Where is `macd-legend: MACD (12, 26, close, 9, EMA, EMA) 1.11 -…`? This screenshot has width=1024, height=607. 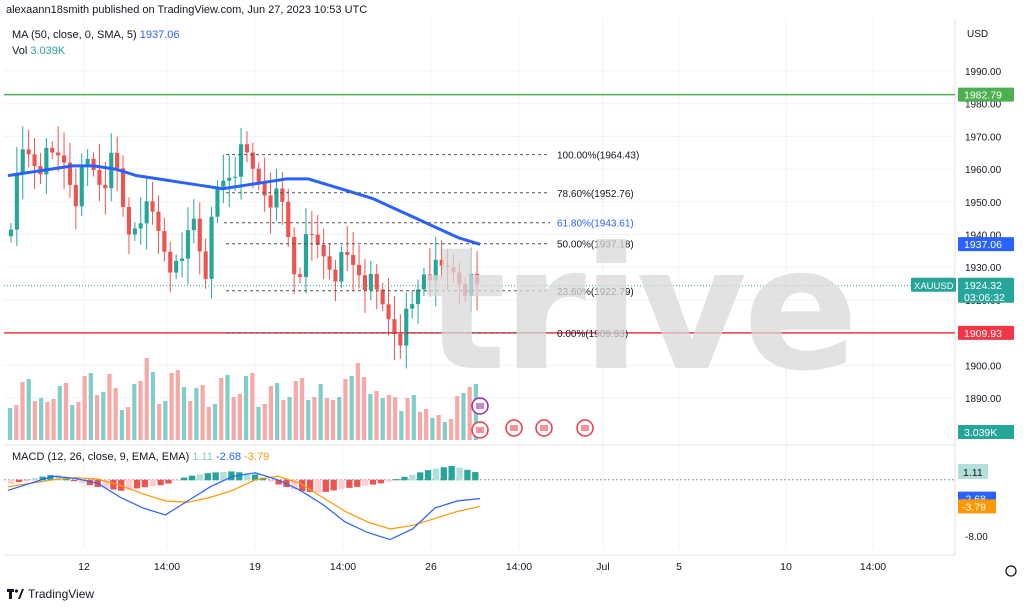 macd-legend: MACD (12, 26, close, 9, EMA, EMA) 1.11 -… is located at coordinates (140, 457).